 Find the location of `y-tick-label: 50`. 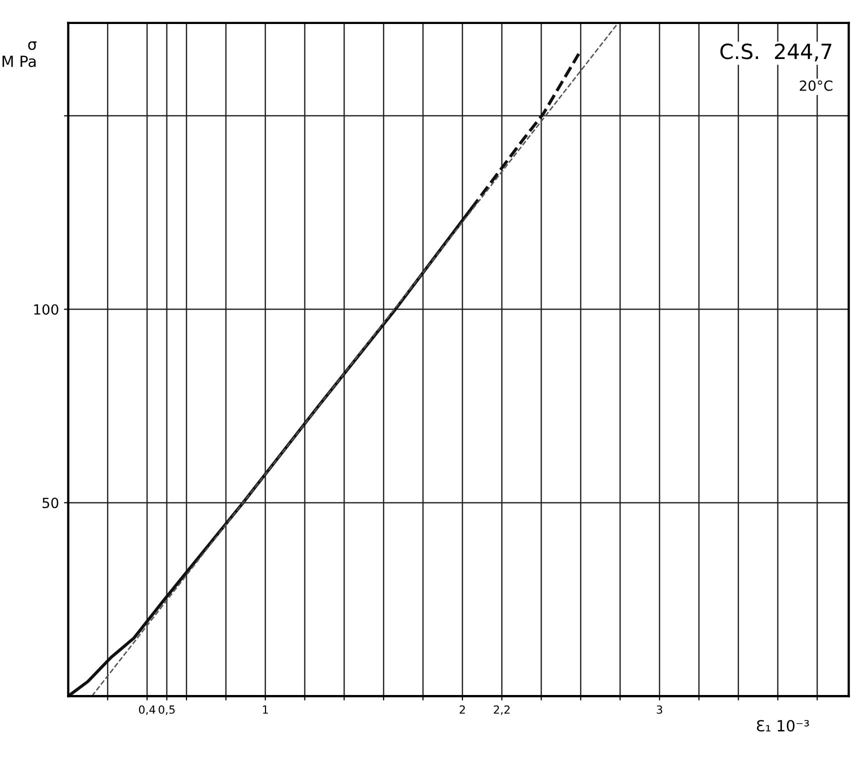

y-tick-label: 50 is located at coordinates (50, 503).